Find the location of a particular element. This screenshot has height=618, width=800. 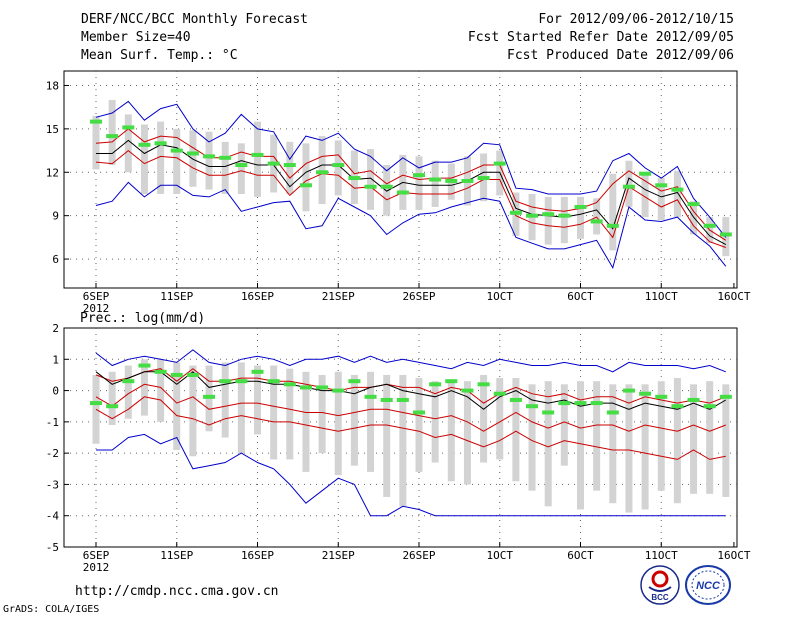

forecast-period: For 2012/09/06-2012/10/15 is located at coordinates (636, 19).